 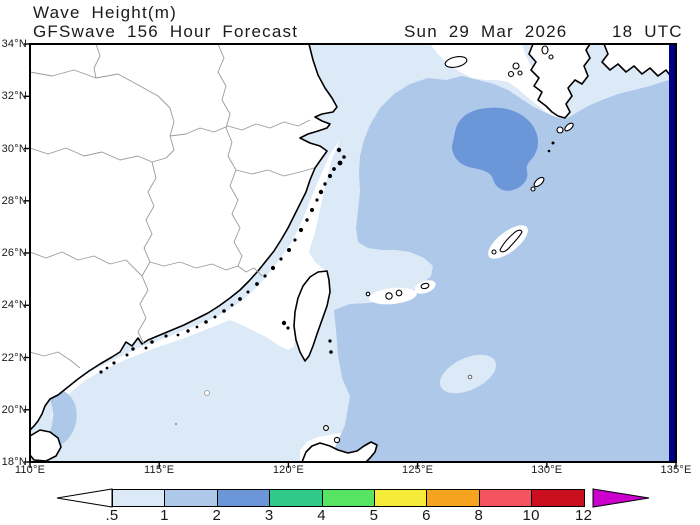 What do you see at coordinates (166, 31) in the screenshot?
I see `model-forecast-label: GFSwave 156 Hour Forecast` at bounding box center [166, 31].